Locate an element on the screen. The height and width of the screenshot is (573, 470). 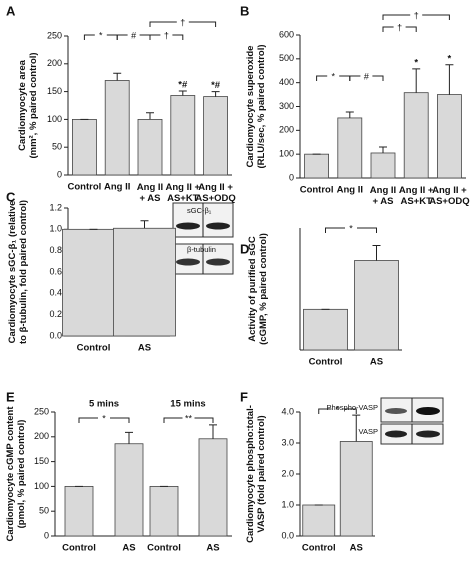
blot-label: β-tubulin is located at coordinates (201, 249).